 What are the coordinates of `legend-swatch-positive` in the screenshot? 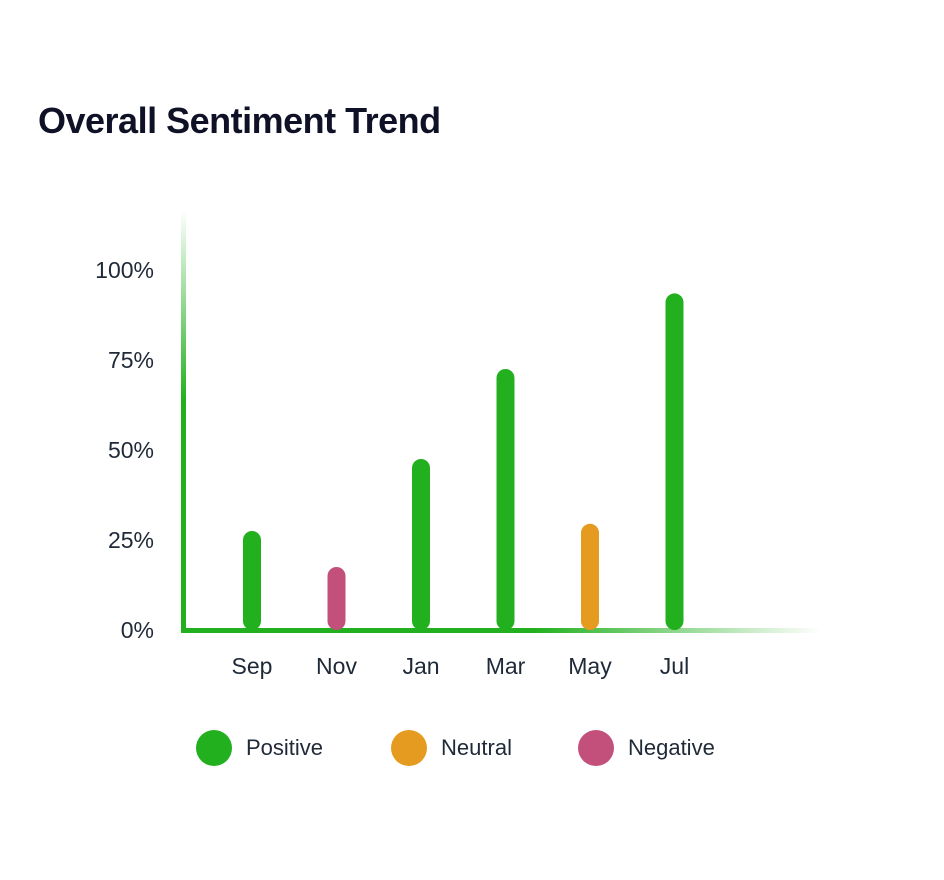 It's located at (214, 748).